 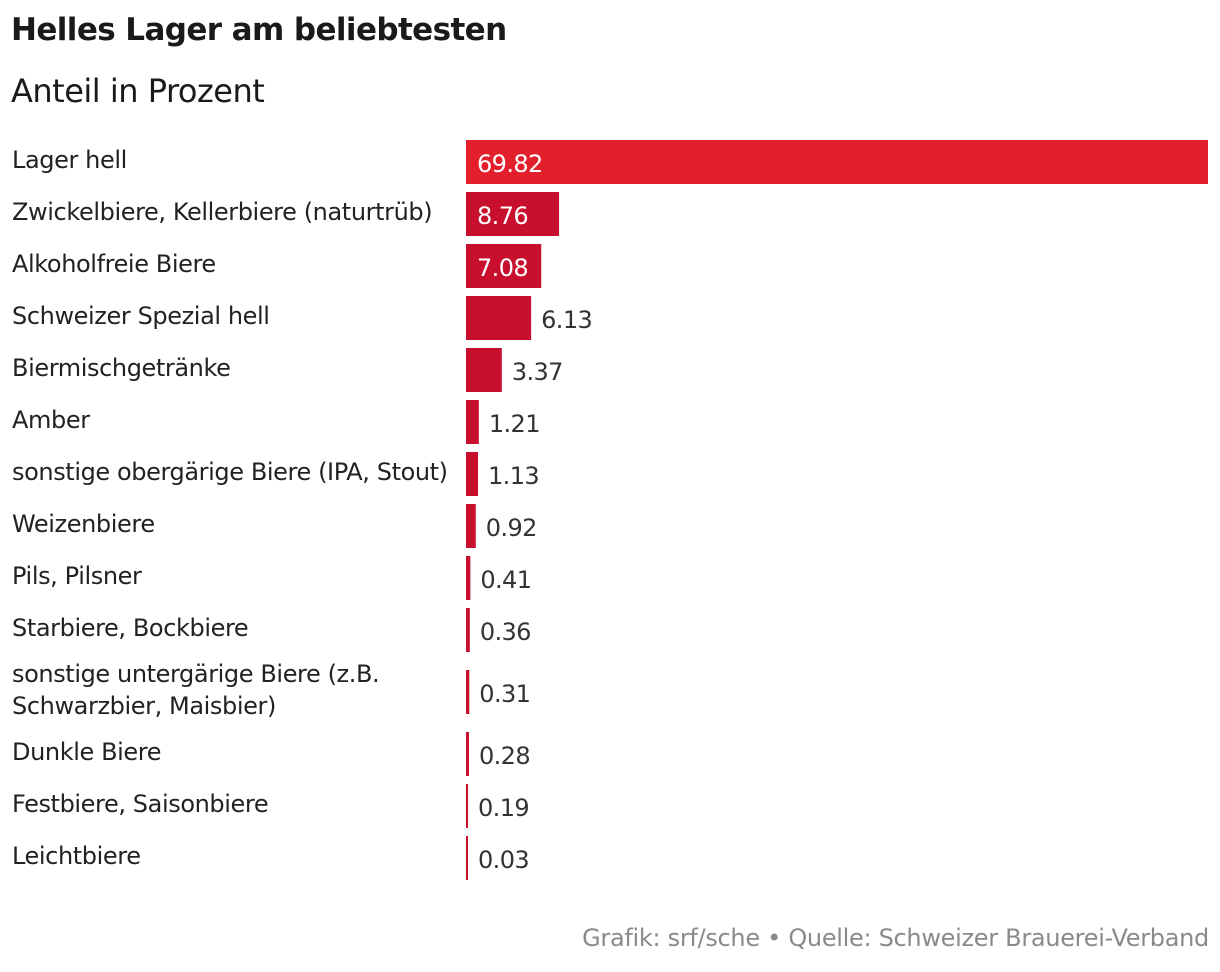 I want to click on value-label: 0.03, so click(x=503, y=860).